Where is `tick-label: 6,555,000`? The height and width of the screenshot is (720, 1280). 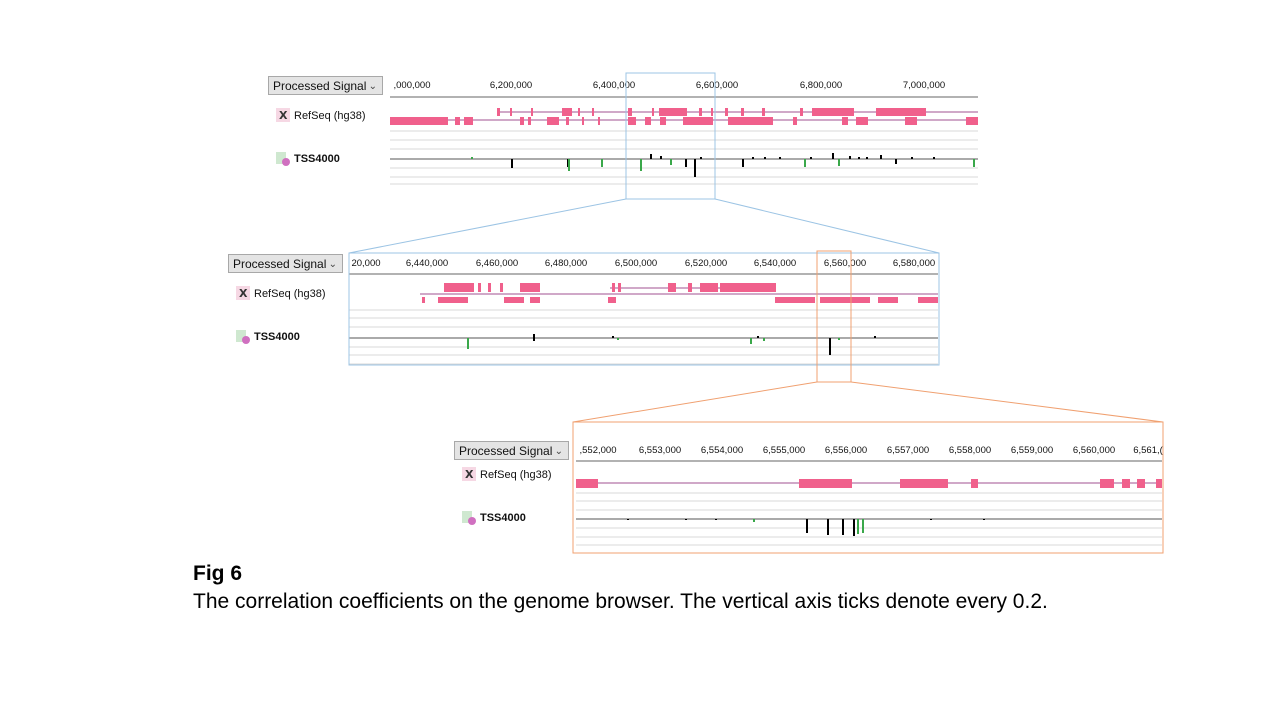
tick-label: 6,555,000 is located at coordinates (784, 450).